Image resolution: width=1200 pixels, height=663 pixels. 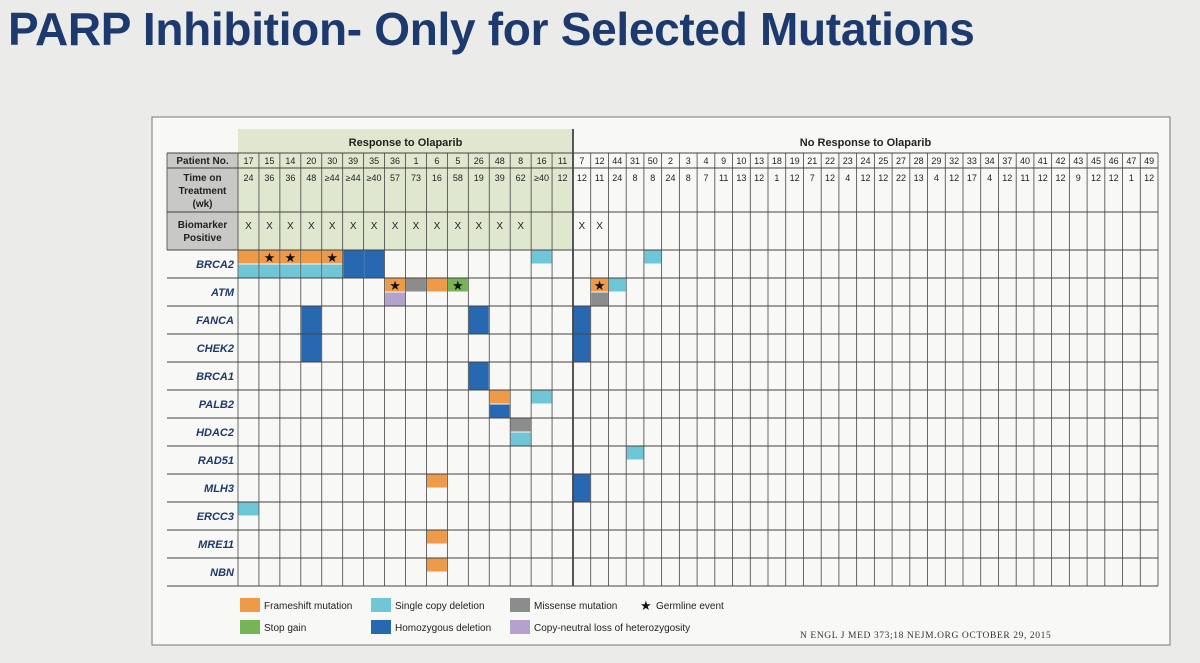 What do you see at coordinates (1096, 161) in the screenshot?
I see `nonresponder-patient-no: 45` at bounding box center [1096, 161].